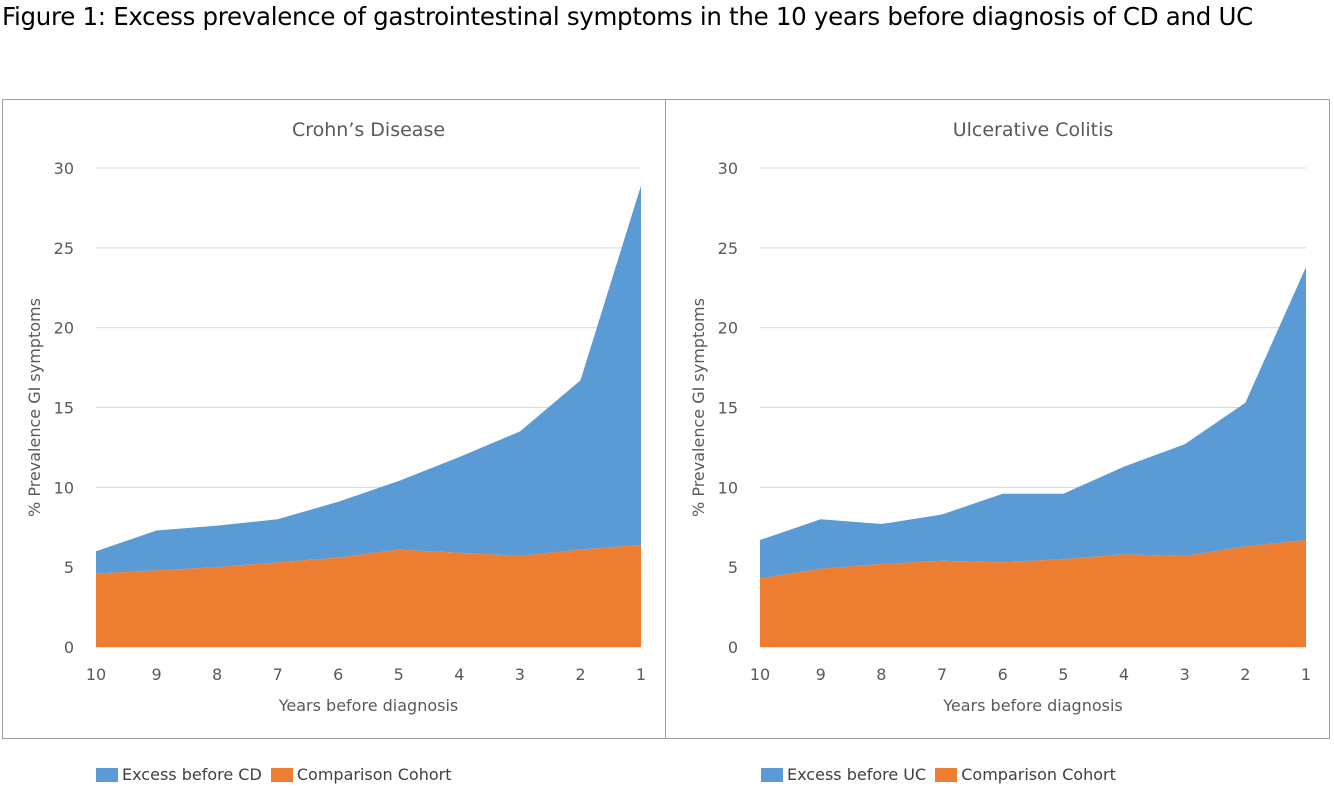 Image resolution: width=1334 pixels, height=788 pixels. I want to click on legend-swatch-excess-cd, so click(107, 774).